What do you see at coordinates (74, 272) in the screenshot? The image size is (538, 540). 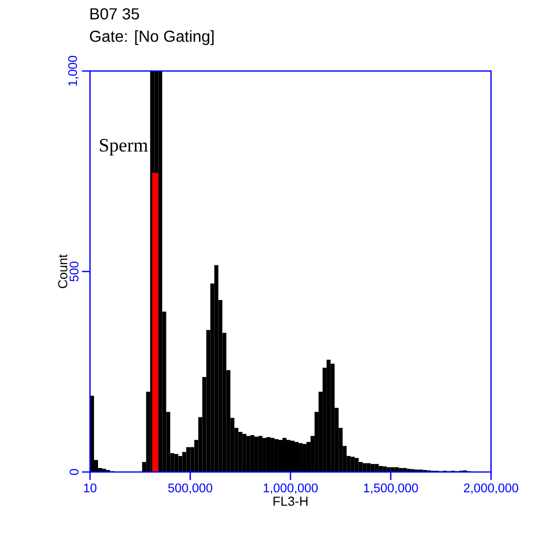 I see `y-tick-label: 500` at bounding box center [74, 272].